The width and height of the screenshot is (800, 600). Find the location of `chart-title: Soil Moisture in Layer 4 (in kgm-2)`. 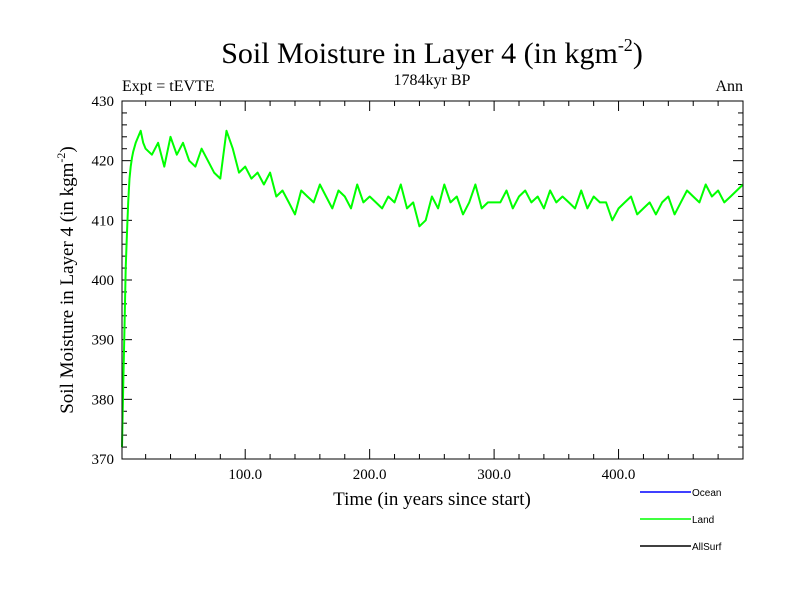

chart-title: Soil Moisture in Layer 4 (in kgm-2) is located at coordinates (432, 52).